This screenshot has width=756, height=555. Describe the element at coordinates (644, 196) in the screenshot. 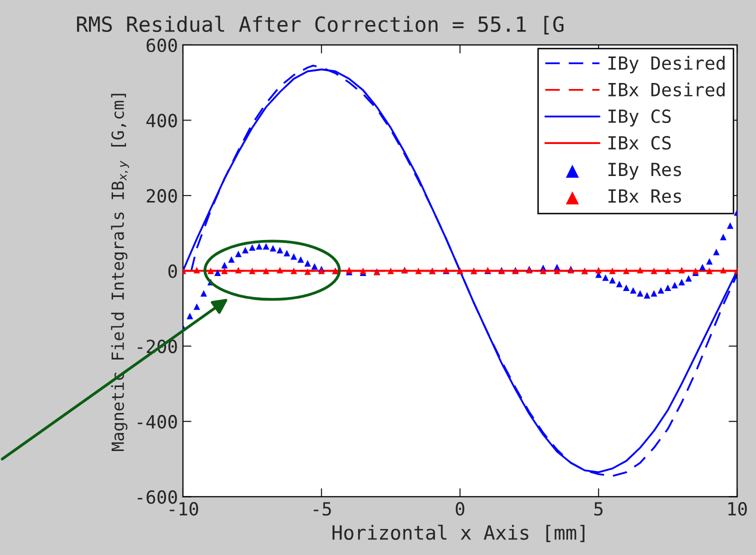

I see `legend-label: IBx Res` at that location.